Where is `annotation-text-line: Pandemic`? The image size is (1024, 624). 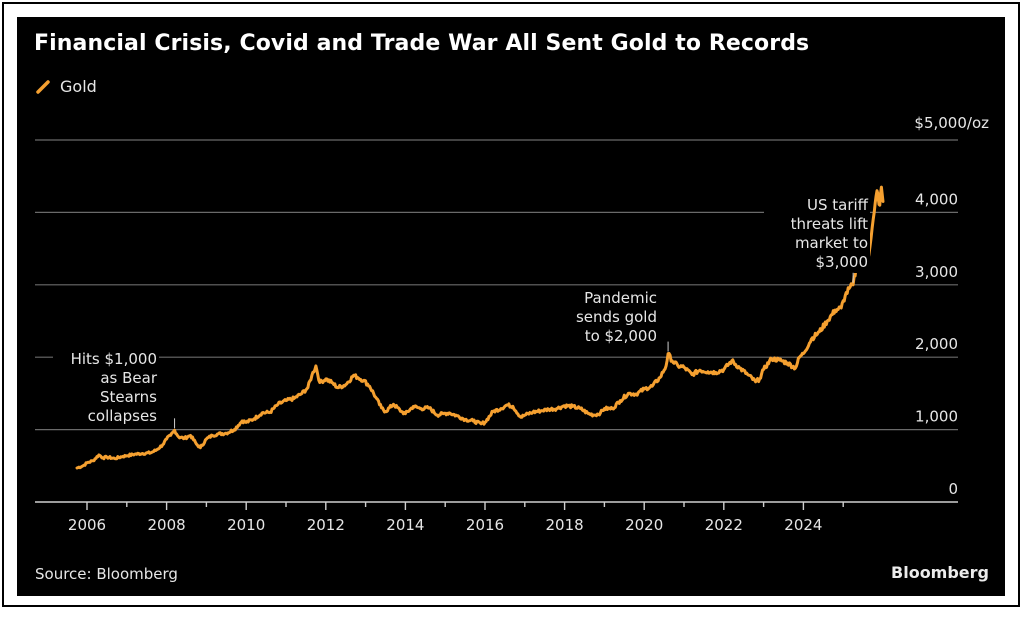
annotation-text-line: Pandemic is located at coordinates (620, 298).